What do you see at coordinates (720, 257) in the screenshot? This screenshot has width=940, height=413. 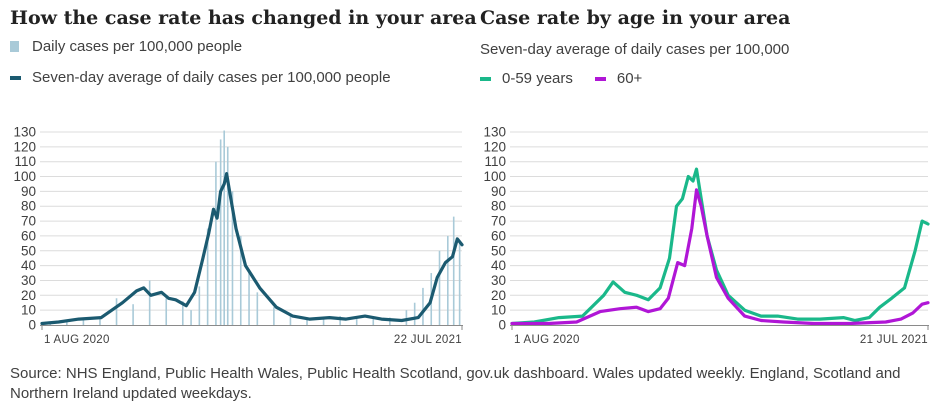 I see `age-60-plus-line` at bounding box center [720, 257].